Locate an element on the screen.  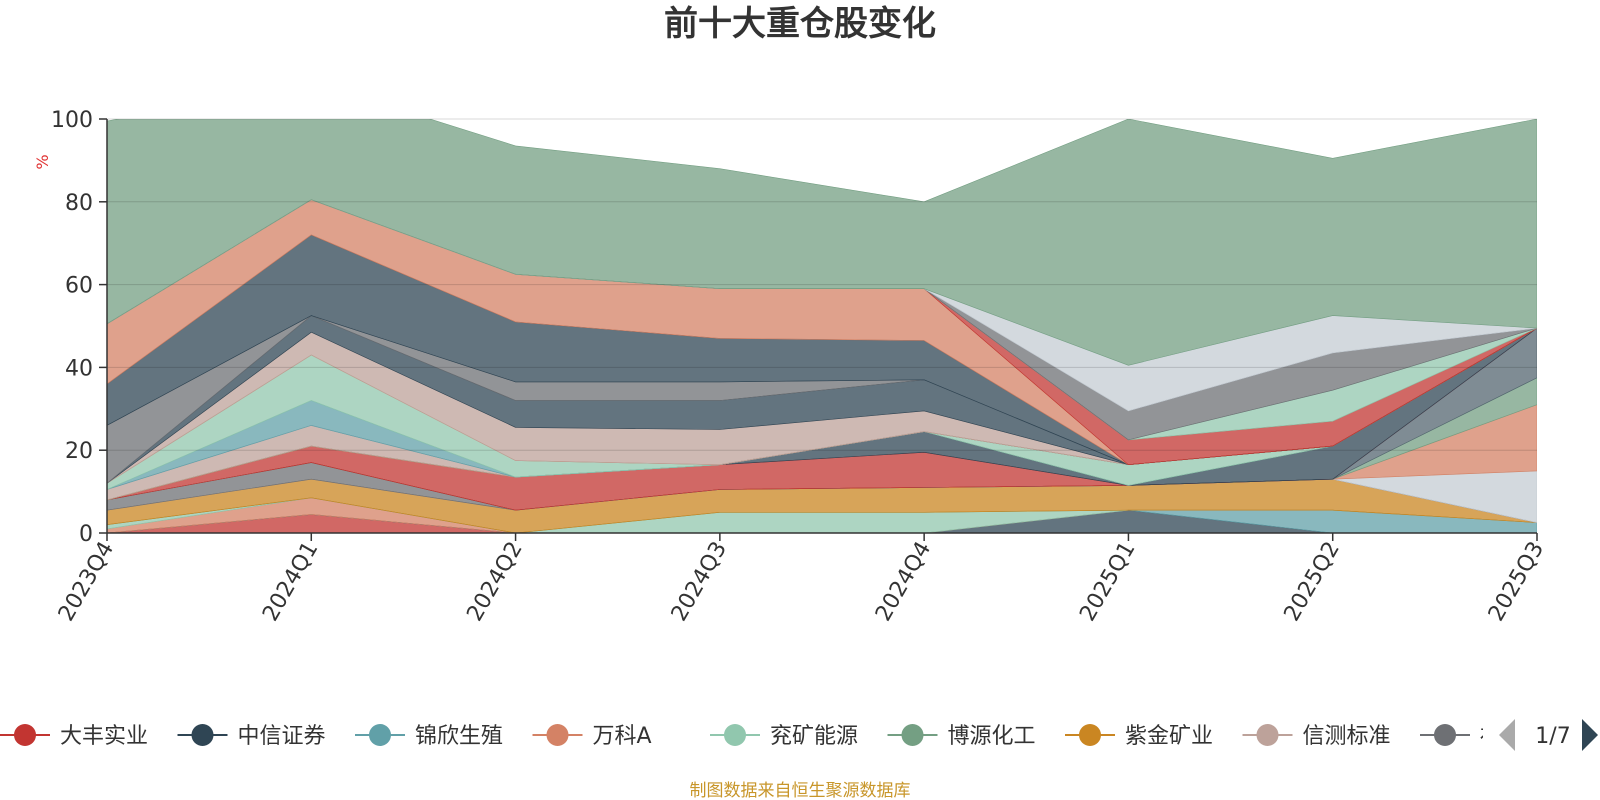
x-tick-label: 2024Q4 is located at coordinates (903, 582).